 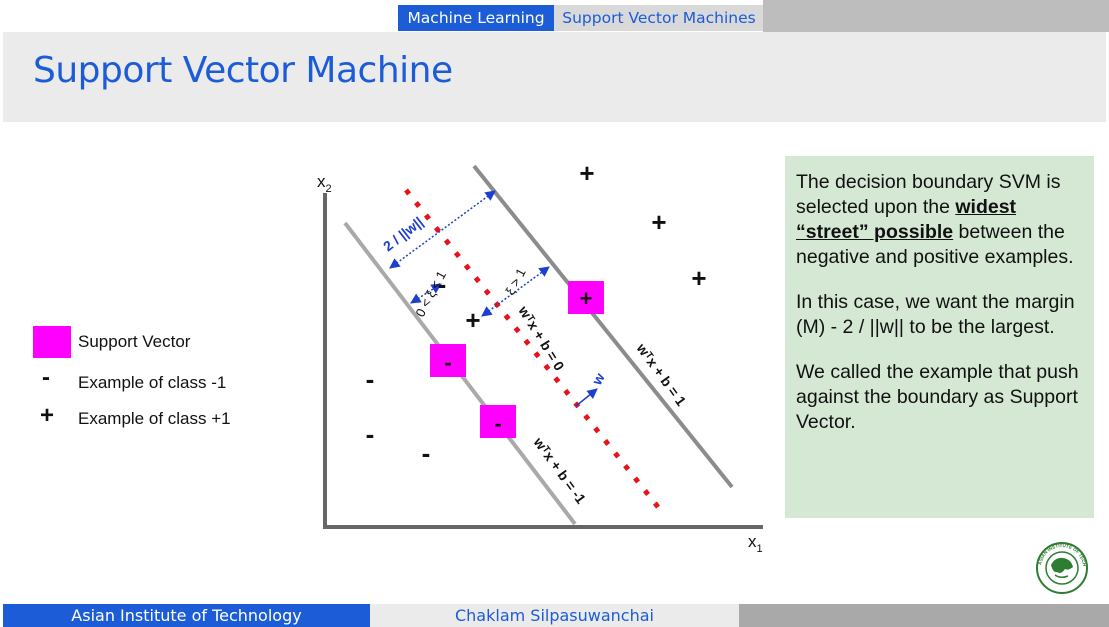 I want to click on margin-line-positive, so click(x=603, y=326).